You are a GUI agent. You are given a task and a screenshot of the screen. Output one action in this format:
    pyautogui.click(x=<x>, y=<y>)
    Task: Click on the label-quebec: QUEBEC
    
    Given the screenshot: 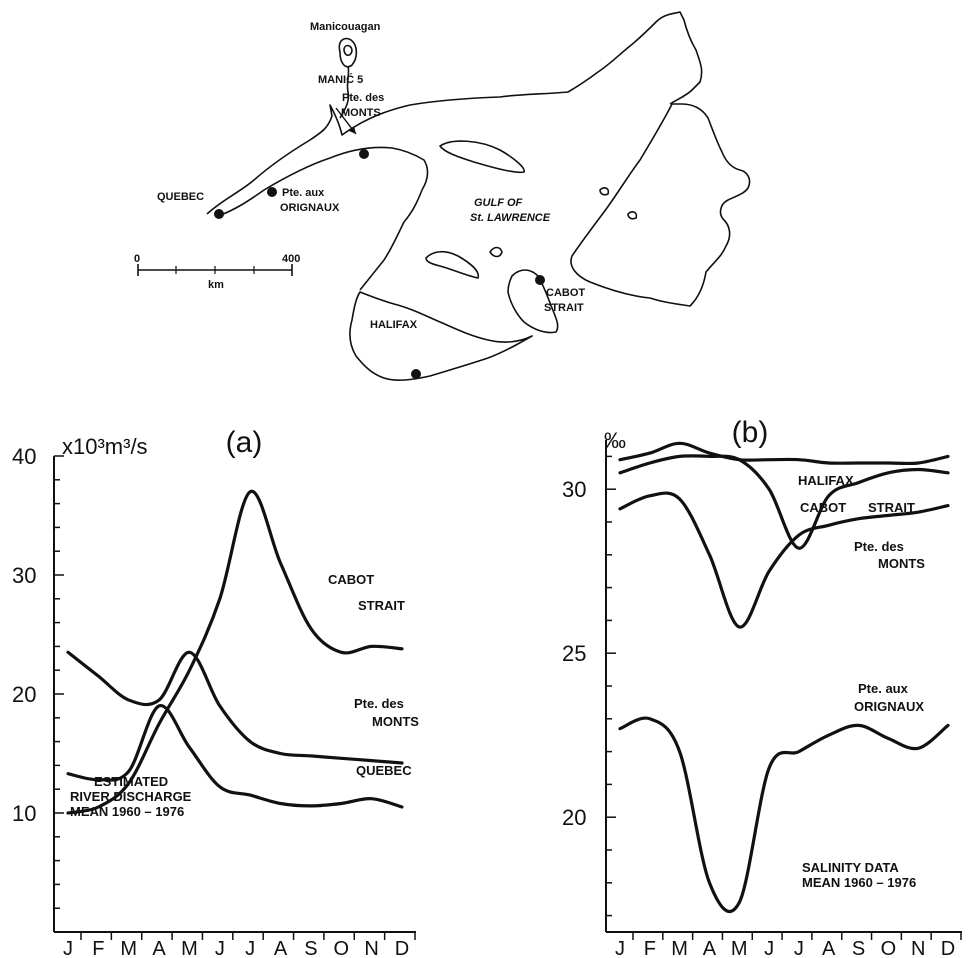 What is the action you would take?
    pyautogui.click(x=180, y=197)
    